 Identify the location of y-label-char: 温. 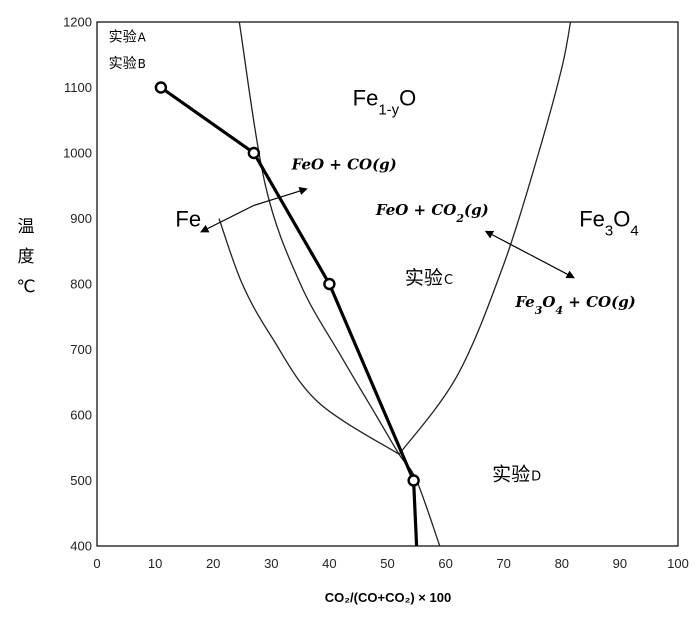
(26, 227).